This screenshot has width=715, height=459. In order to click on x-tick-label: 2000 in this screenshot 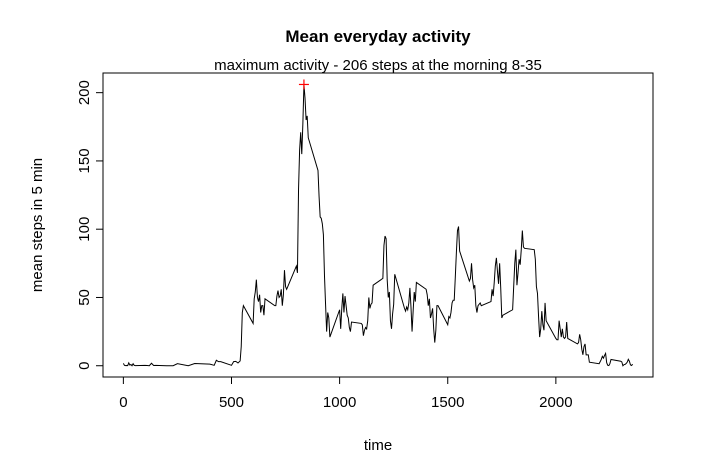, I will do `click(555, 402)`.